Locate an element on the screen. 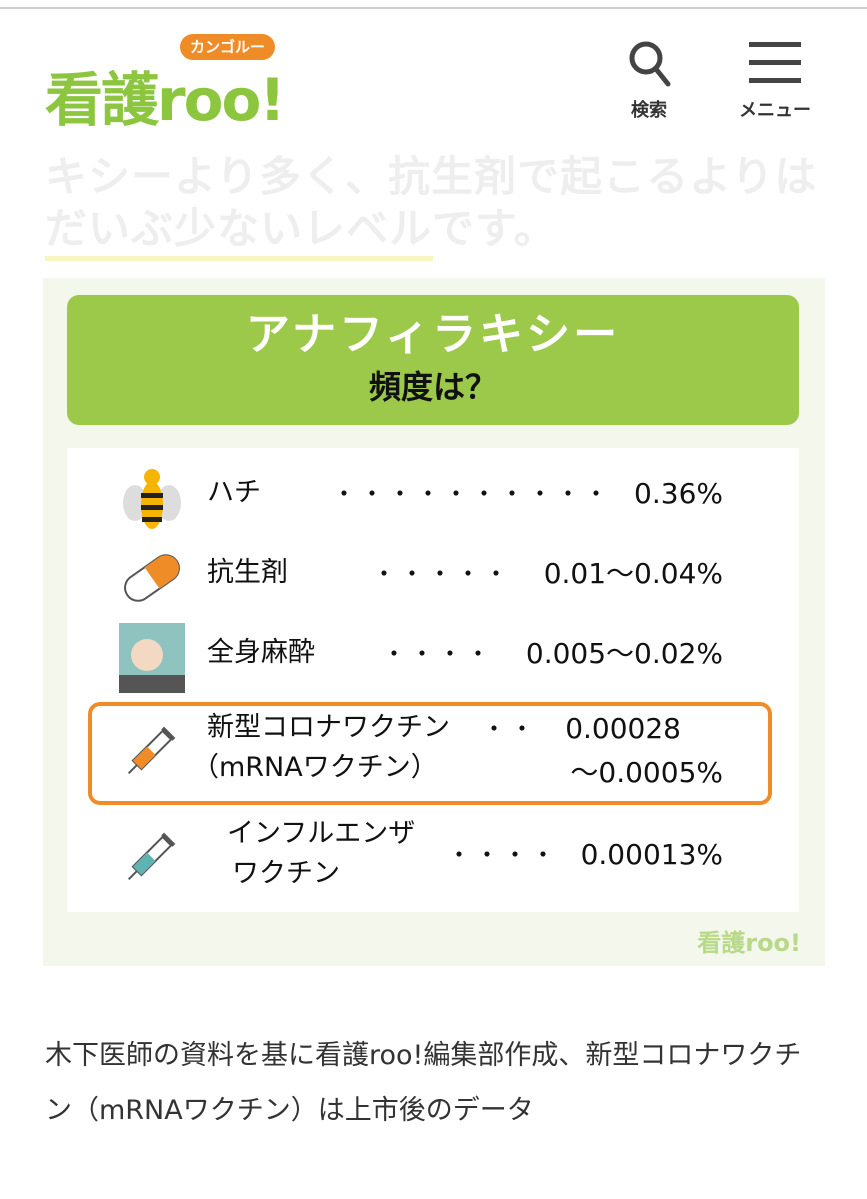  item-name: インフルエンザ is located at coordinates (321, 833).